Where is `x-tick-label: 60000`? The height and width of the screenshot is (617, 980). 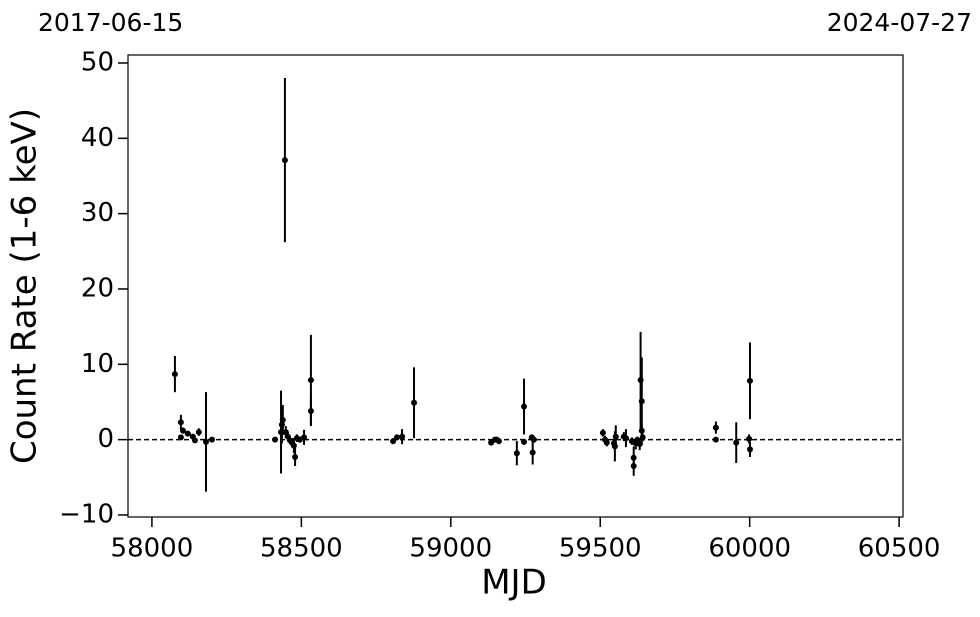
x-tick-label: 60000 is located at coordinates (749, 549).